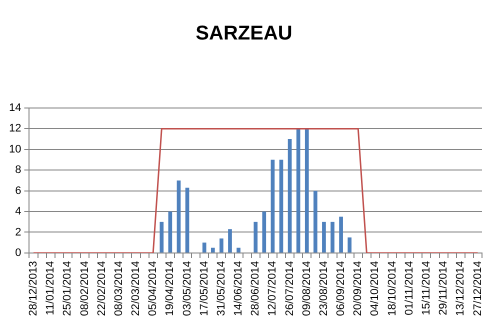  I want to click on x-tick-label: 17/05/2014, so click(204, 288).